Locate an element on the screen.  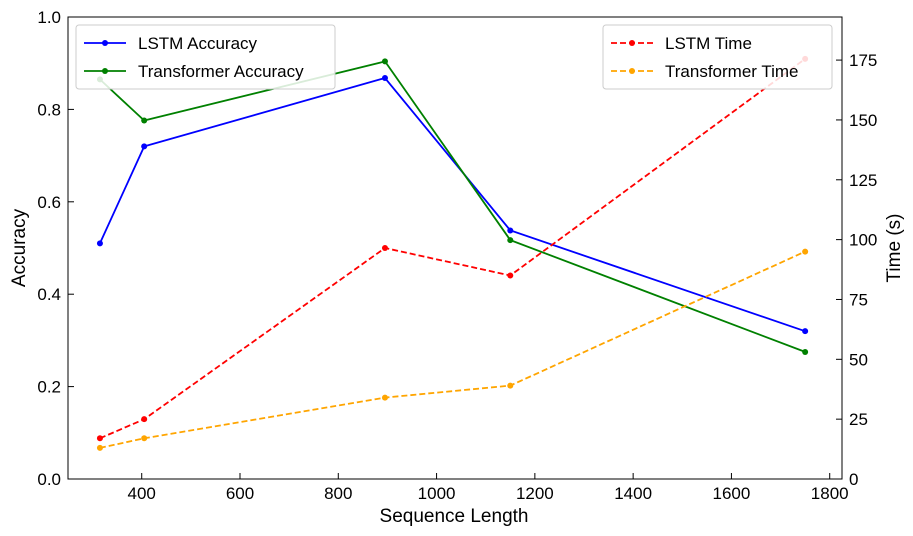
y-axis-label-left: Accuracy is located at coordinates (19, 247).